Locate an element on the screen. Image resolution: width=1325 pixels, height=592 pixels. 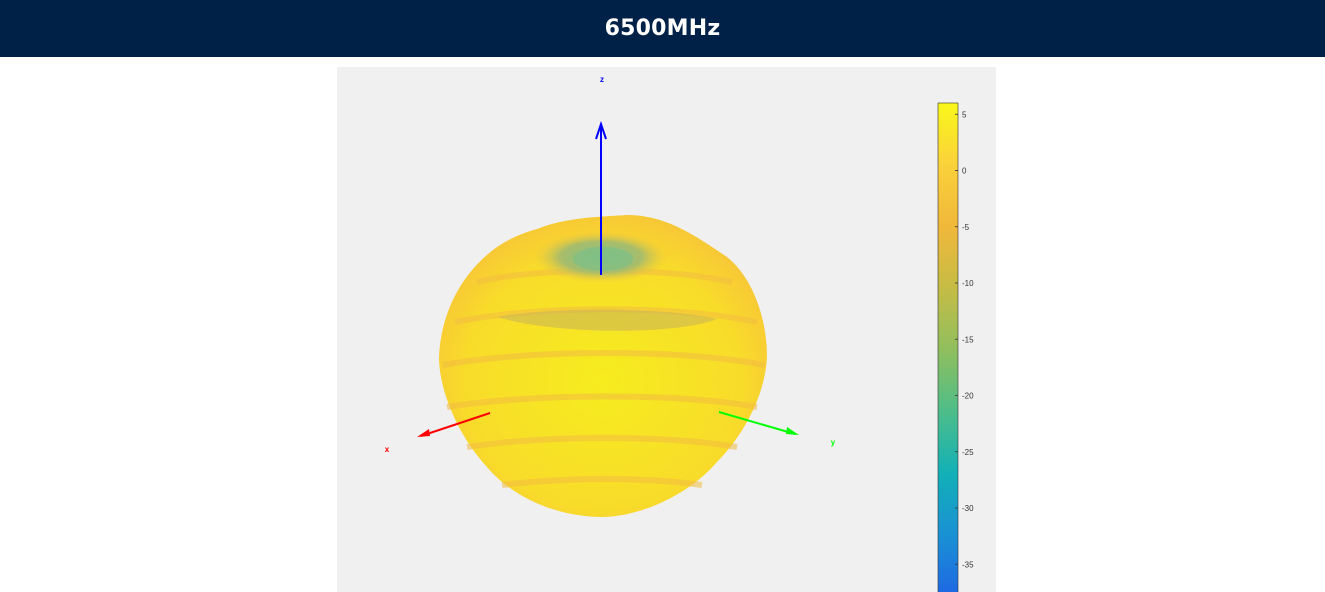
z-axis-label: z is located at coordinates (602, 79).